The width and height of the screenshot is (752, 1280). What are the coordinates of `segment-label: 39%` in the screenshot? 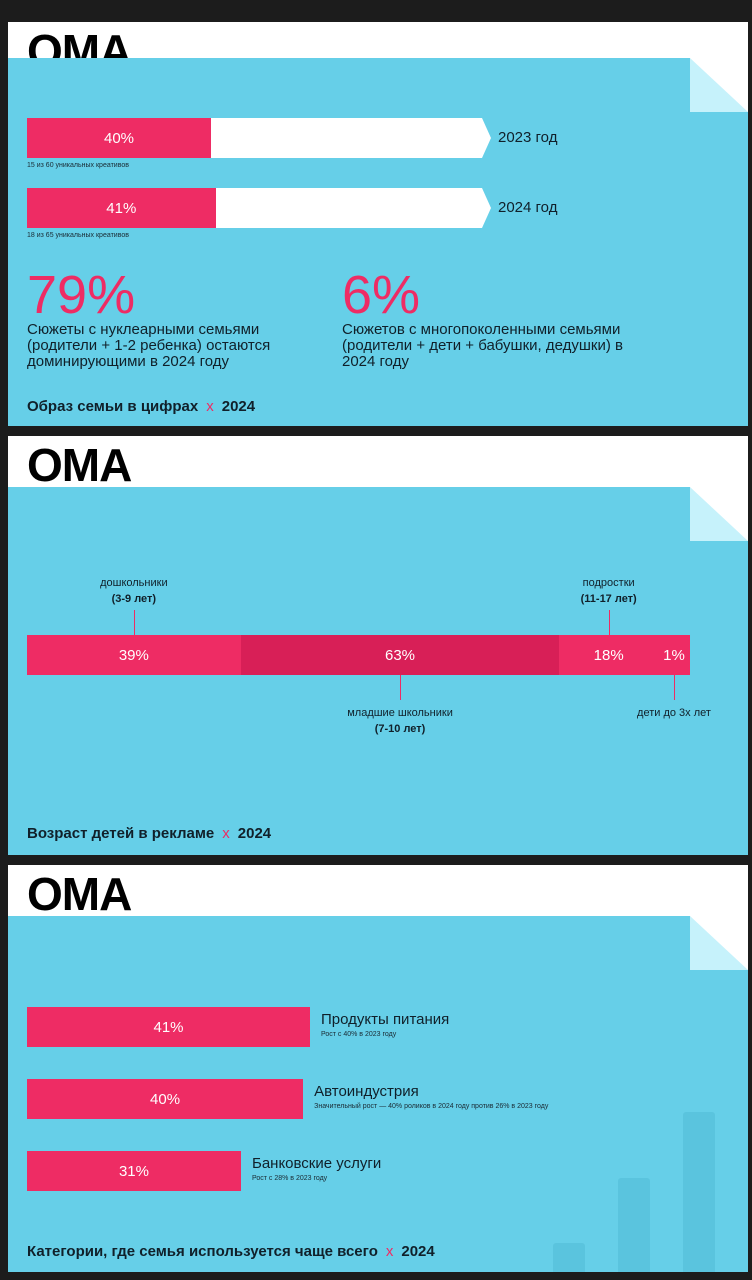 It's located at (133, 655).